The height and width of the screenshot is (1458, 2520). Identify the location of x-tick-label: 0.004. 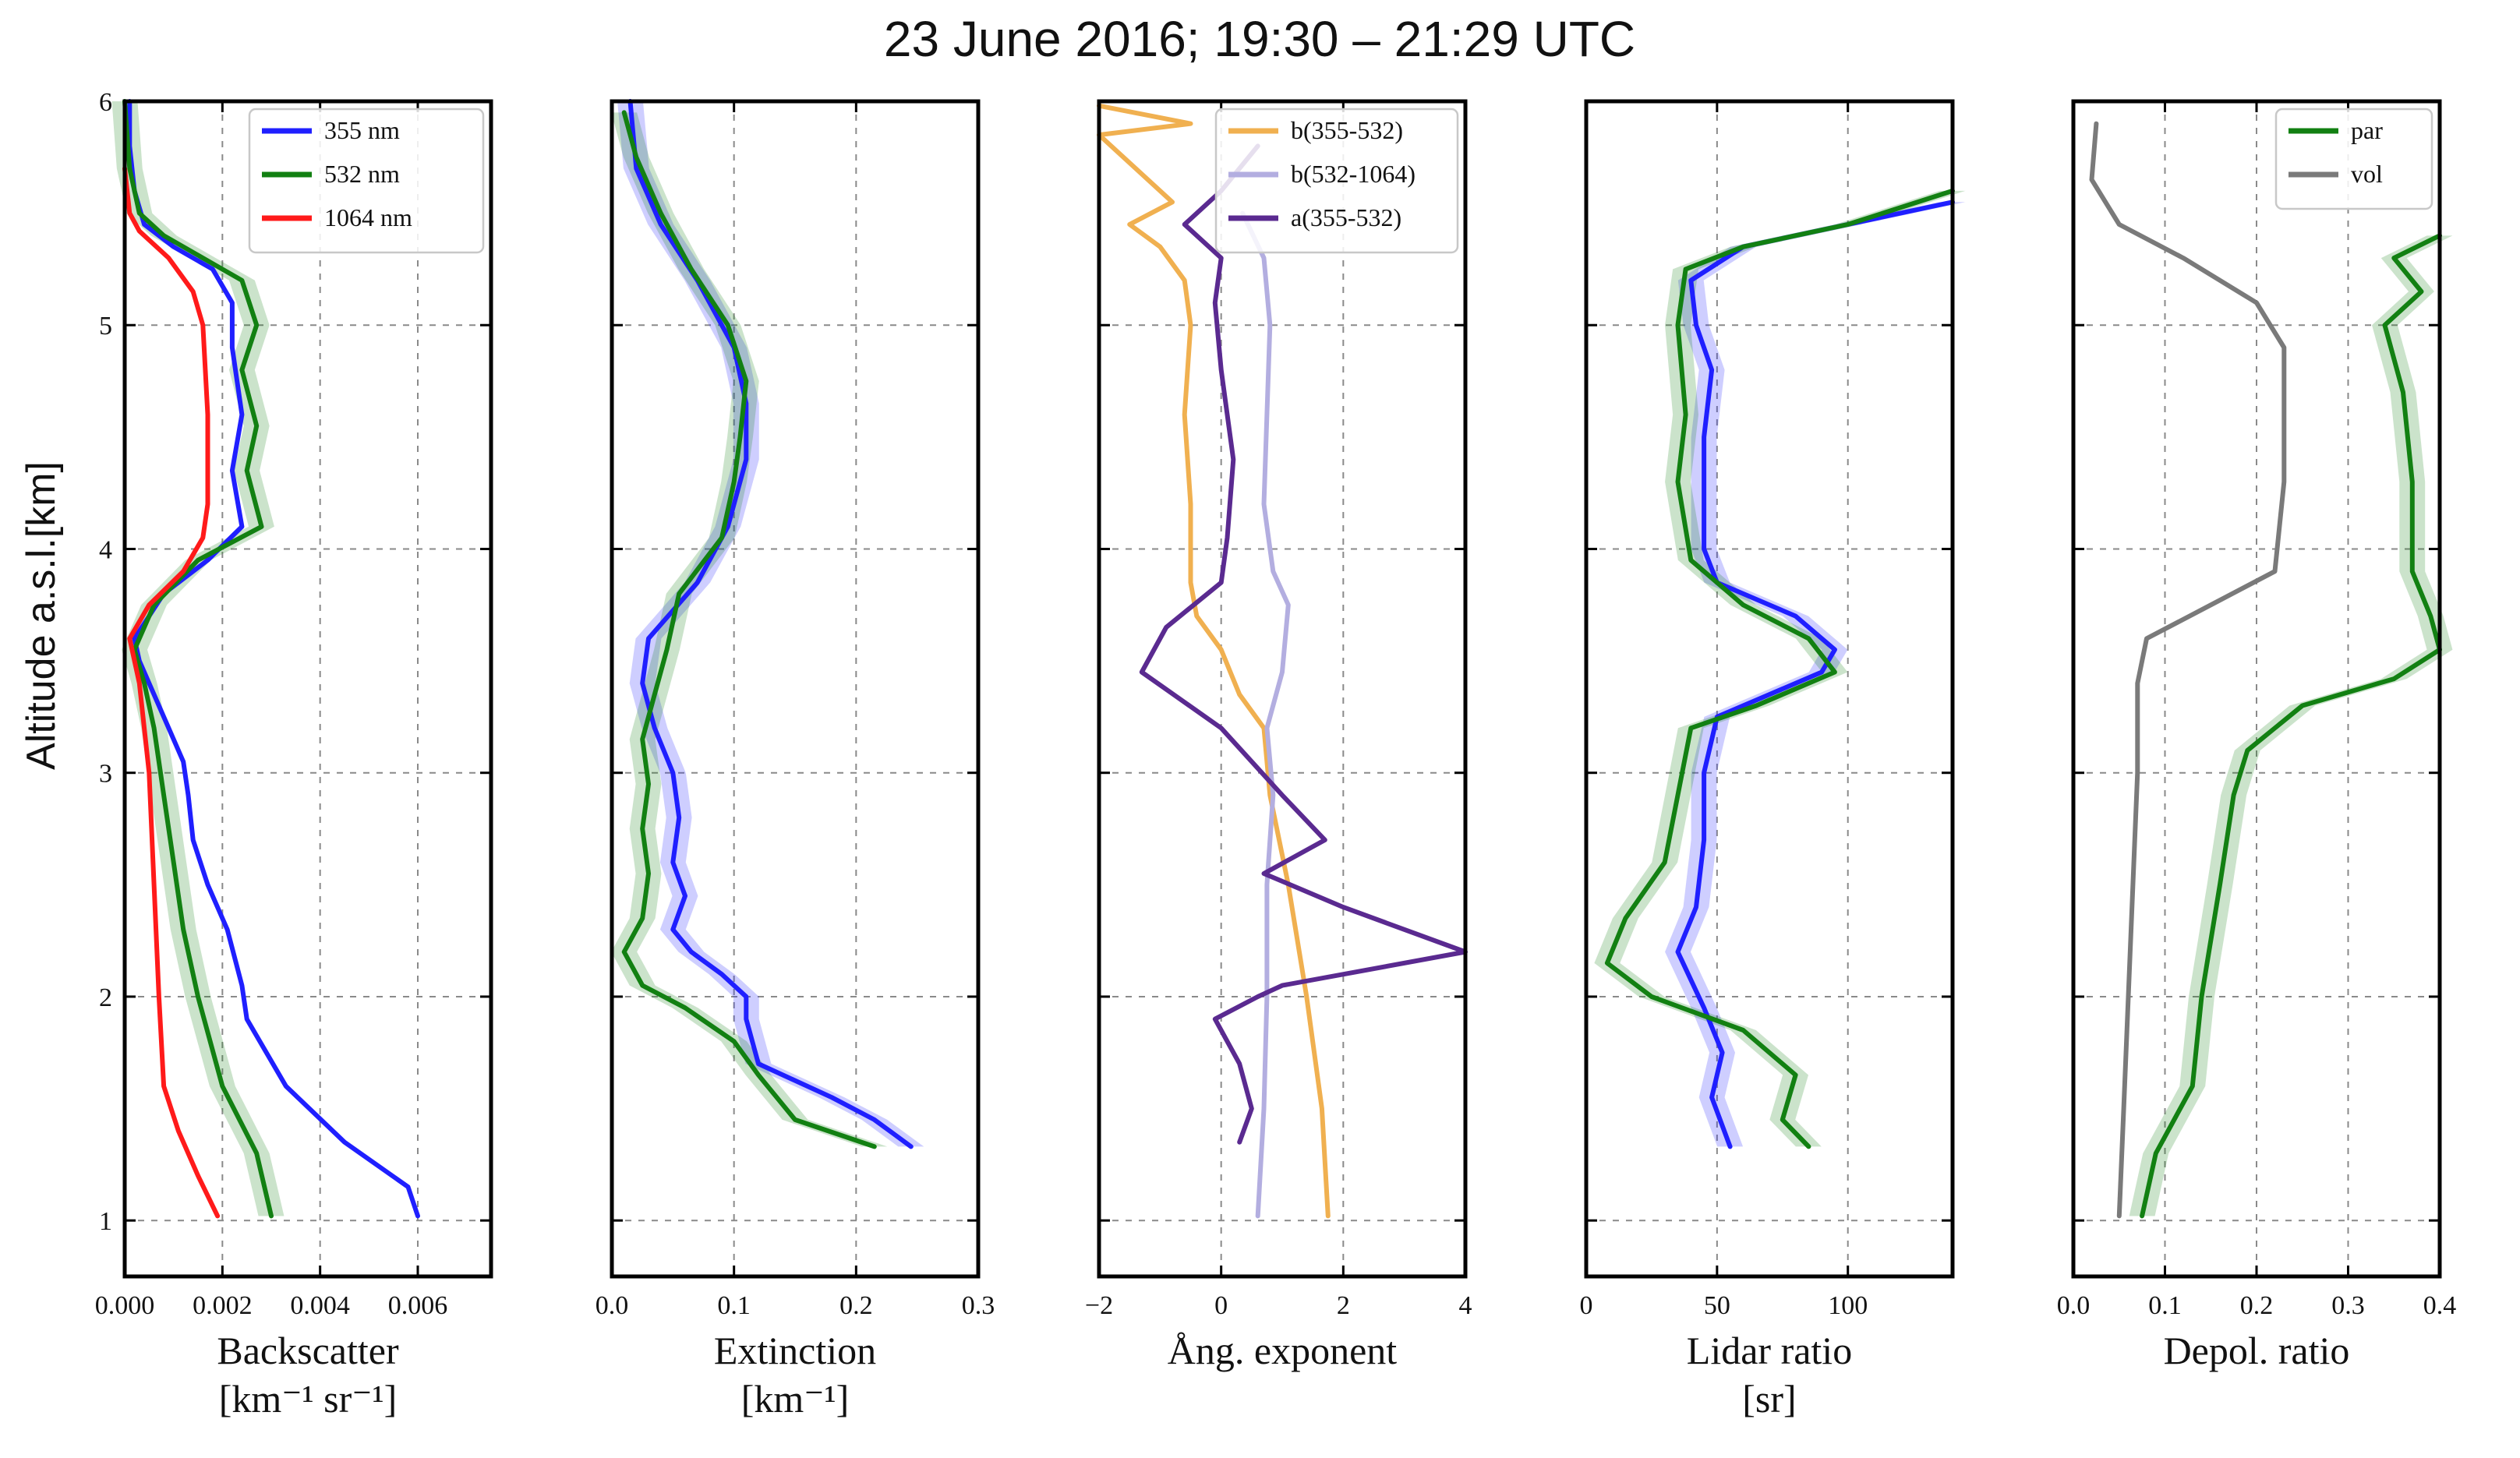
(320, 1305).